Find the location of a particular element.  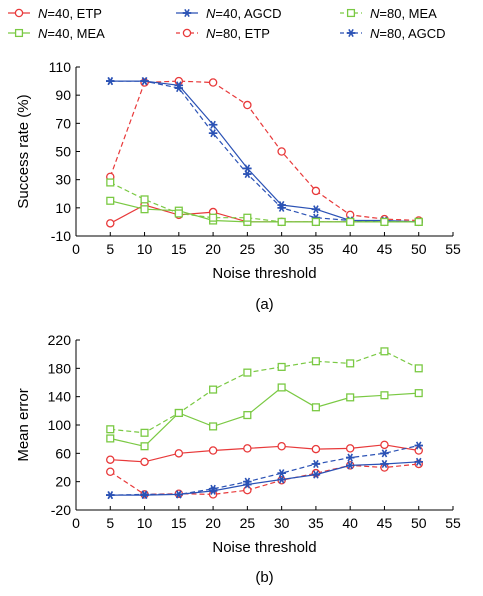

legend-label: N=80, ETP is located at coordinates (238, 33).